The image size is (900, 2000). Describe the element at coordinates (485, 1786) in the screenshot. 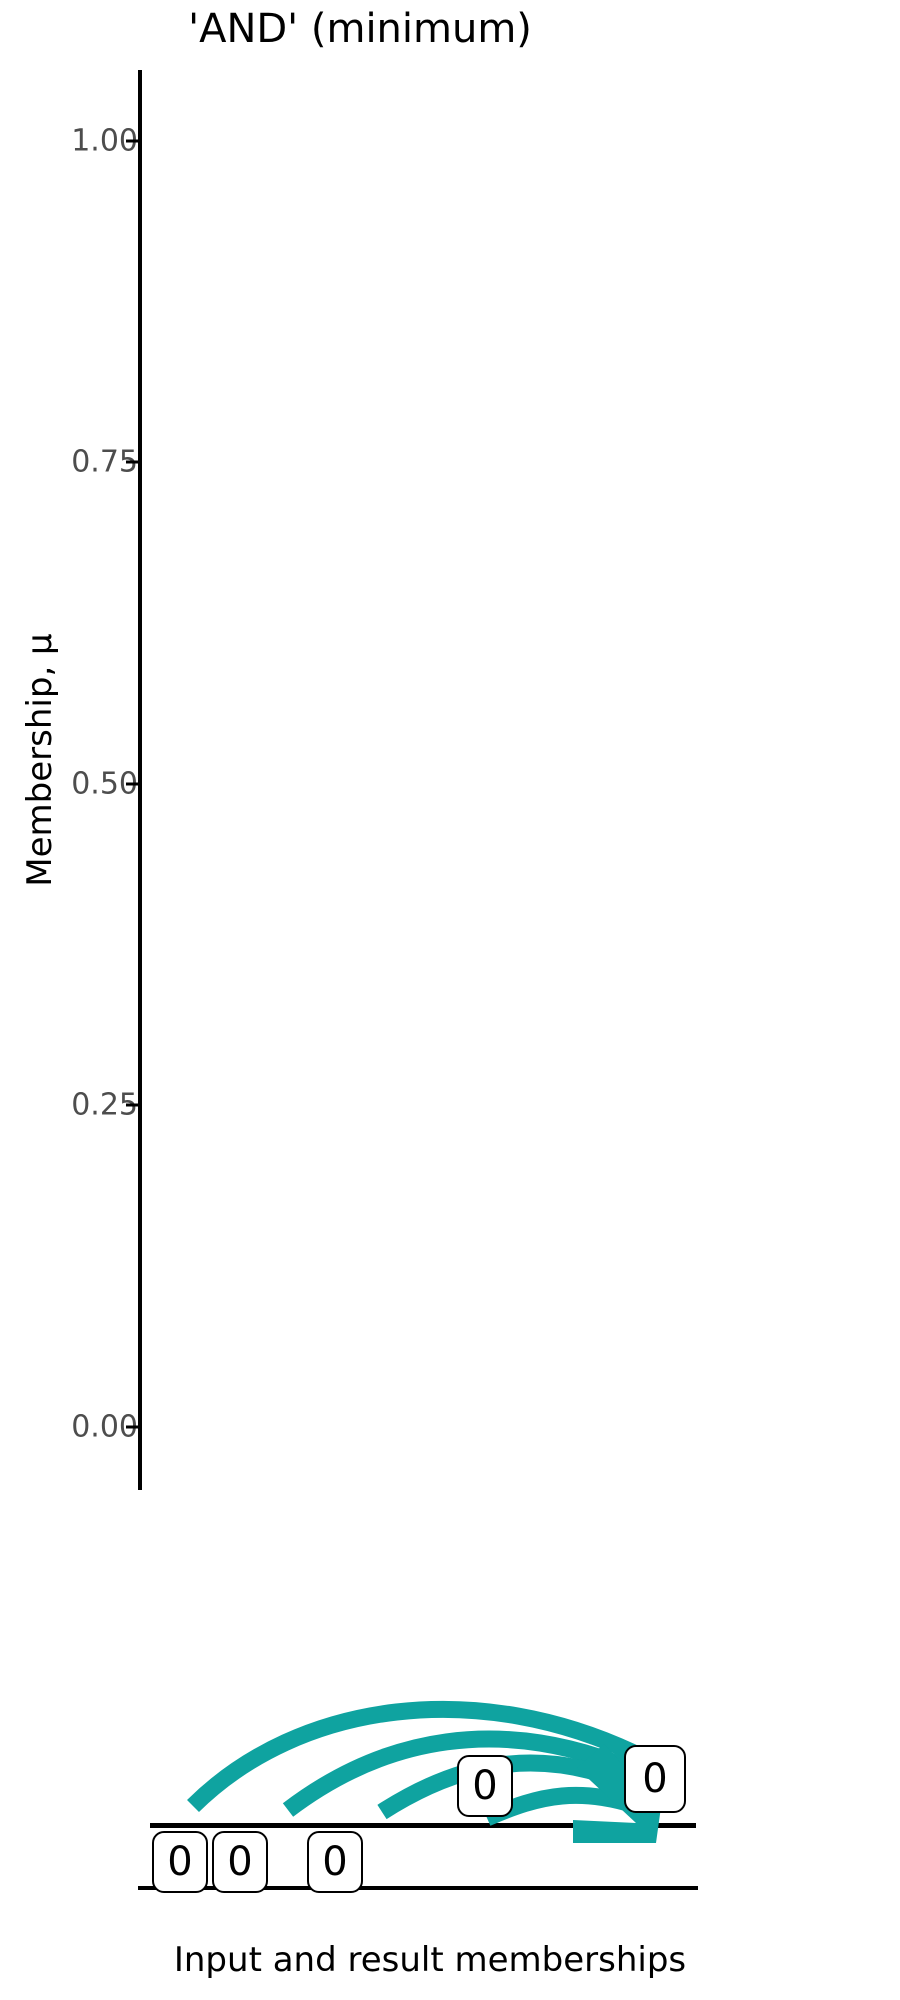

I see `input-box-4: 0` at that location.